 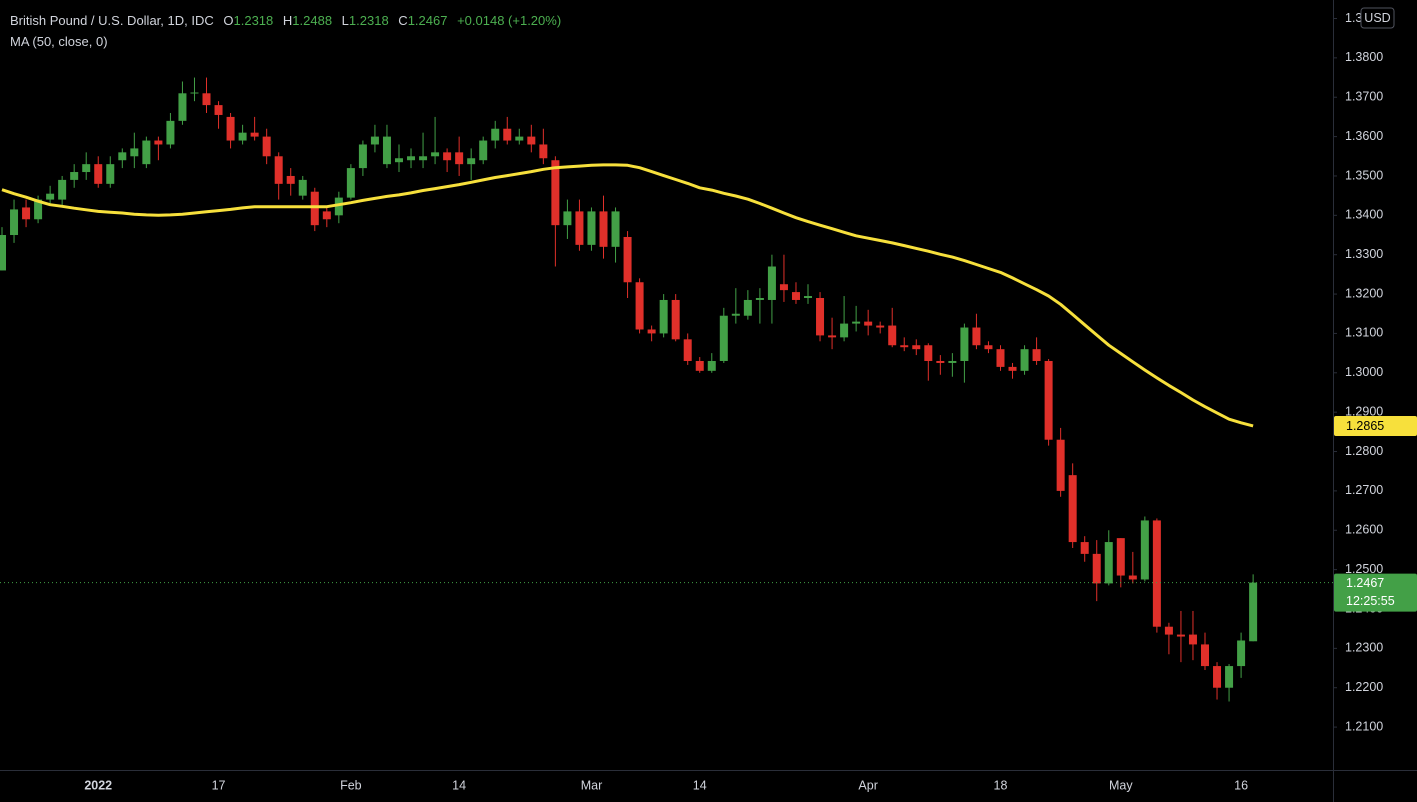 What do you see at coordinates (1364, 569) in the screenshot?
I see `y-tick-label: 1.2500` at bounding box center [1364, 569].